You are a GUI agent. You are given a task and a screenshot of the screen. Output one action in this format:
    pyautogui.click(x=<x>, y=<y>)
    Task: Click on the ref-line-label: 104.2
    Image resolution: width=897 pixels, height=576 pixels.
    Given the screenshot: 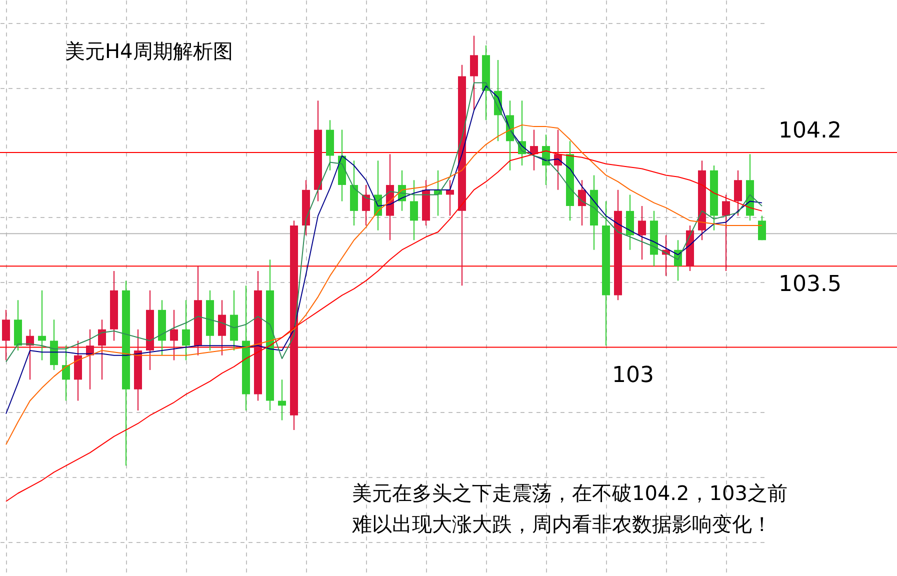 What is the action you would take?
    pyautogui.click(x=810, y=131)
    